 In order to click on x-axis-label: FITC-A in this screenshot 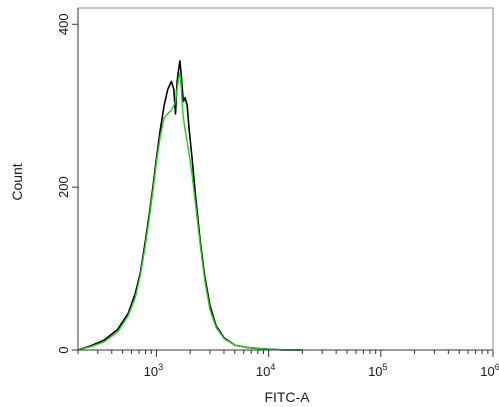, I will do `click(287, 397)`.